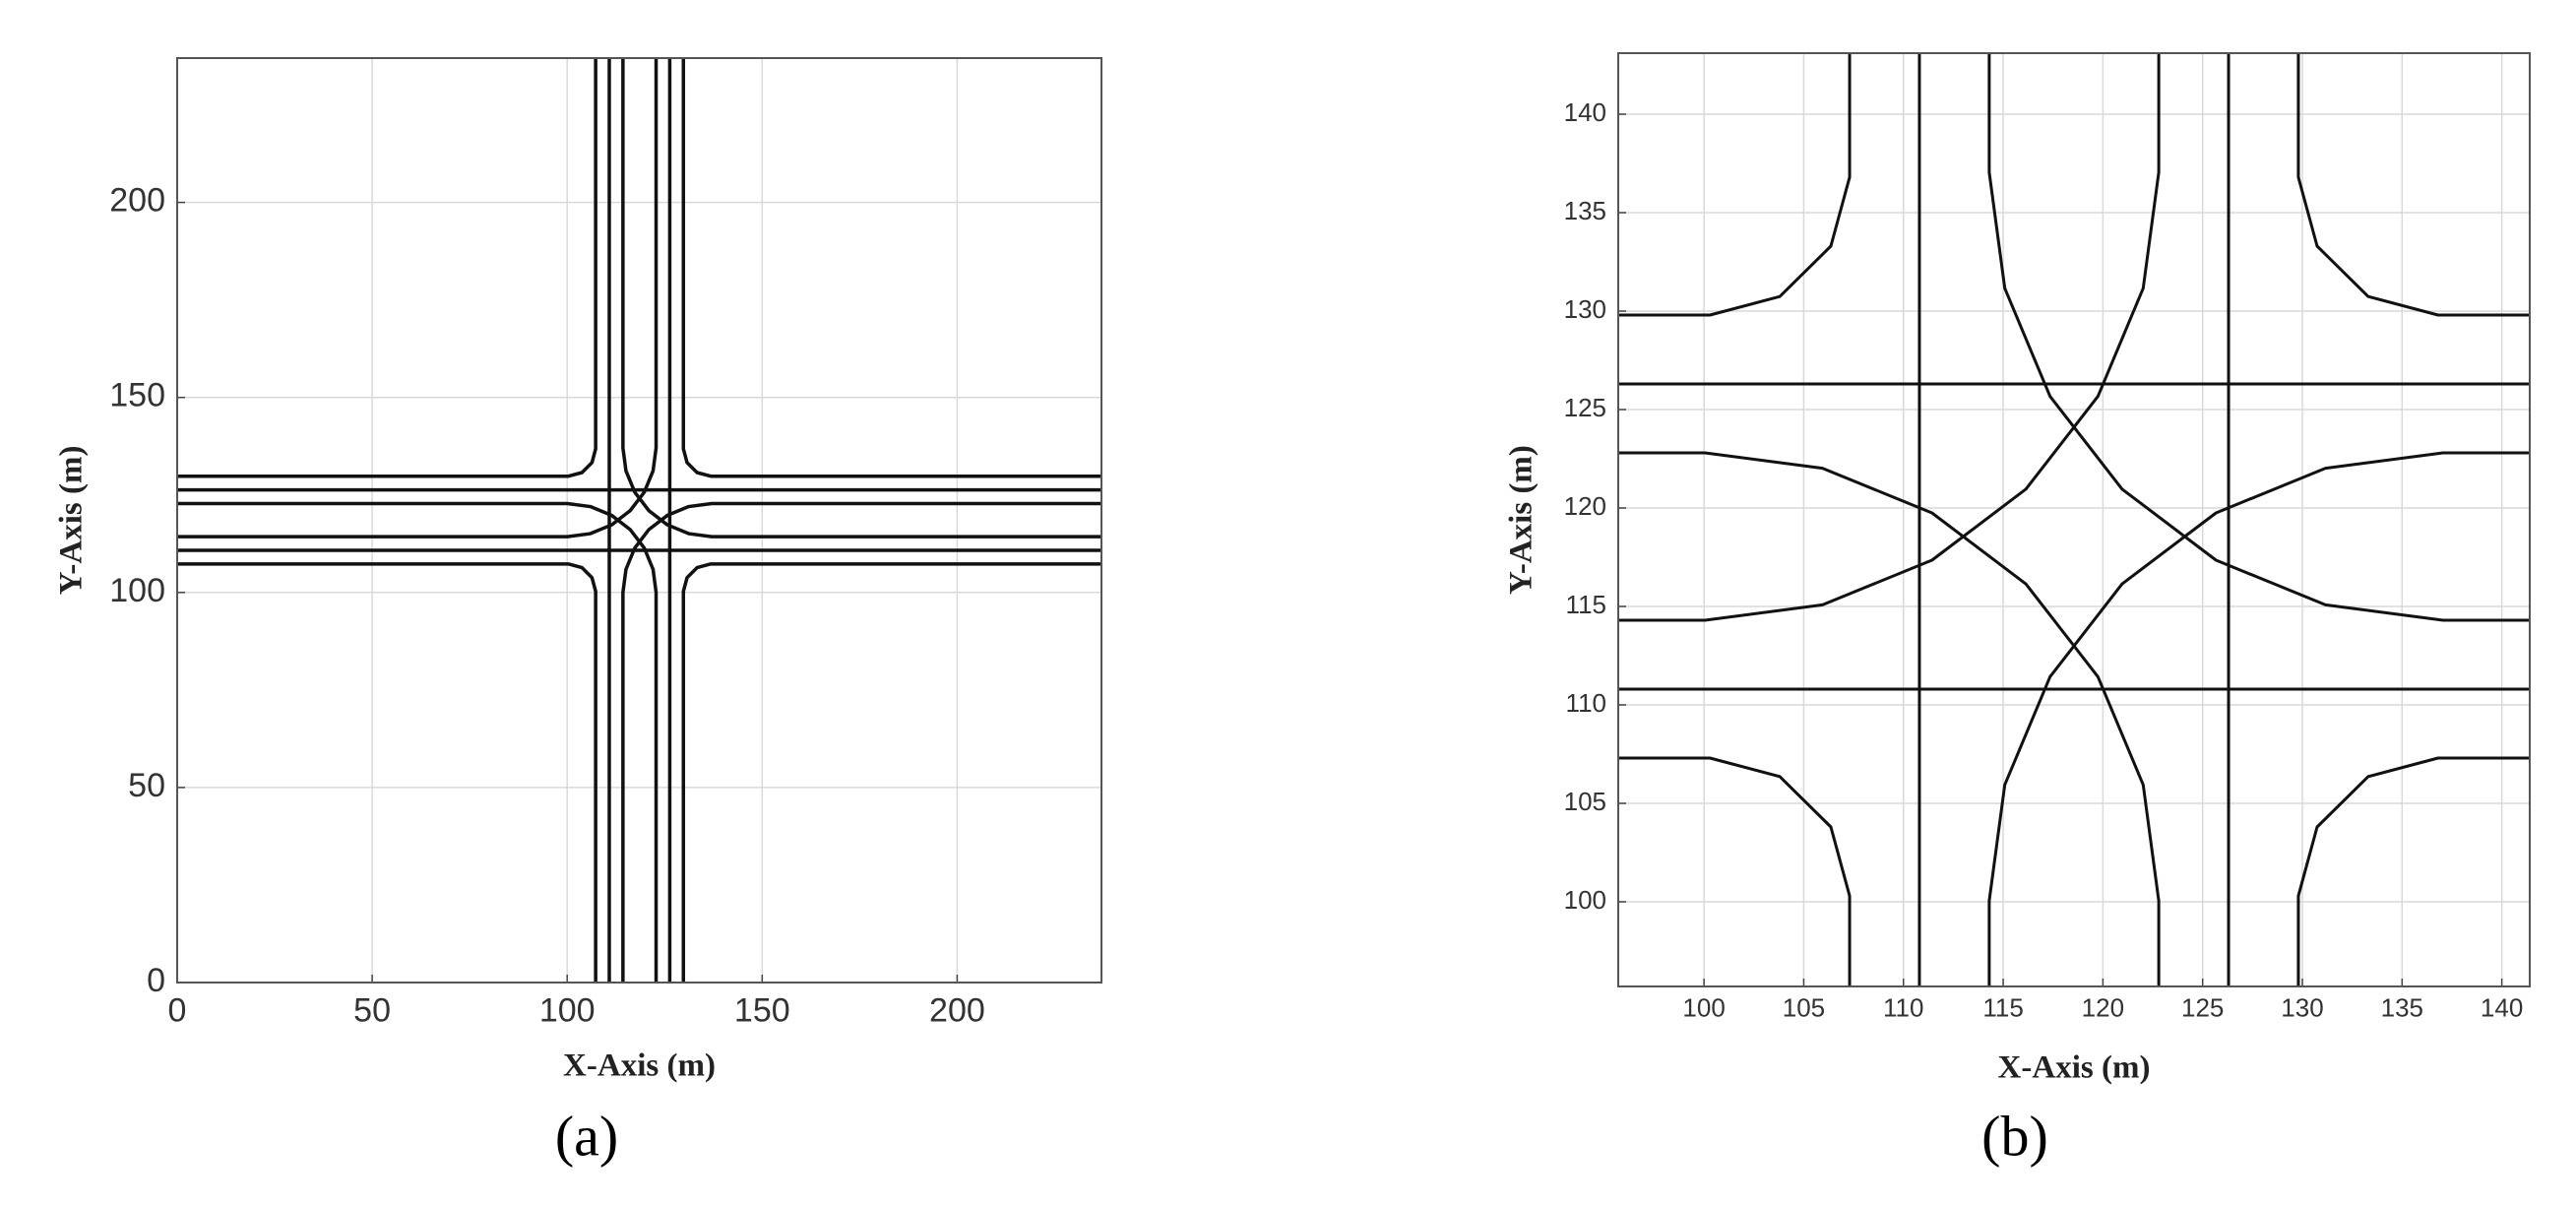 The image size is (2576, 1206). I want to click on x-tick-label: 0, so click(177, 1011).